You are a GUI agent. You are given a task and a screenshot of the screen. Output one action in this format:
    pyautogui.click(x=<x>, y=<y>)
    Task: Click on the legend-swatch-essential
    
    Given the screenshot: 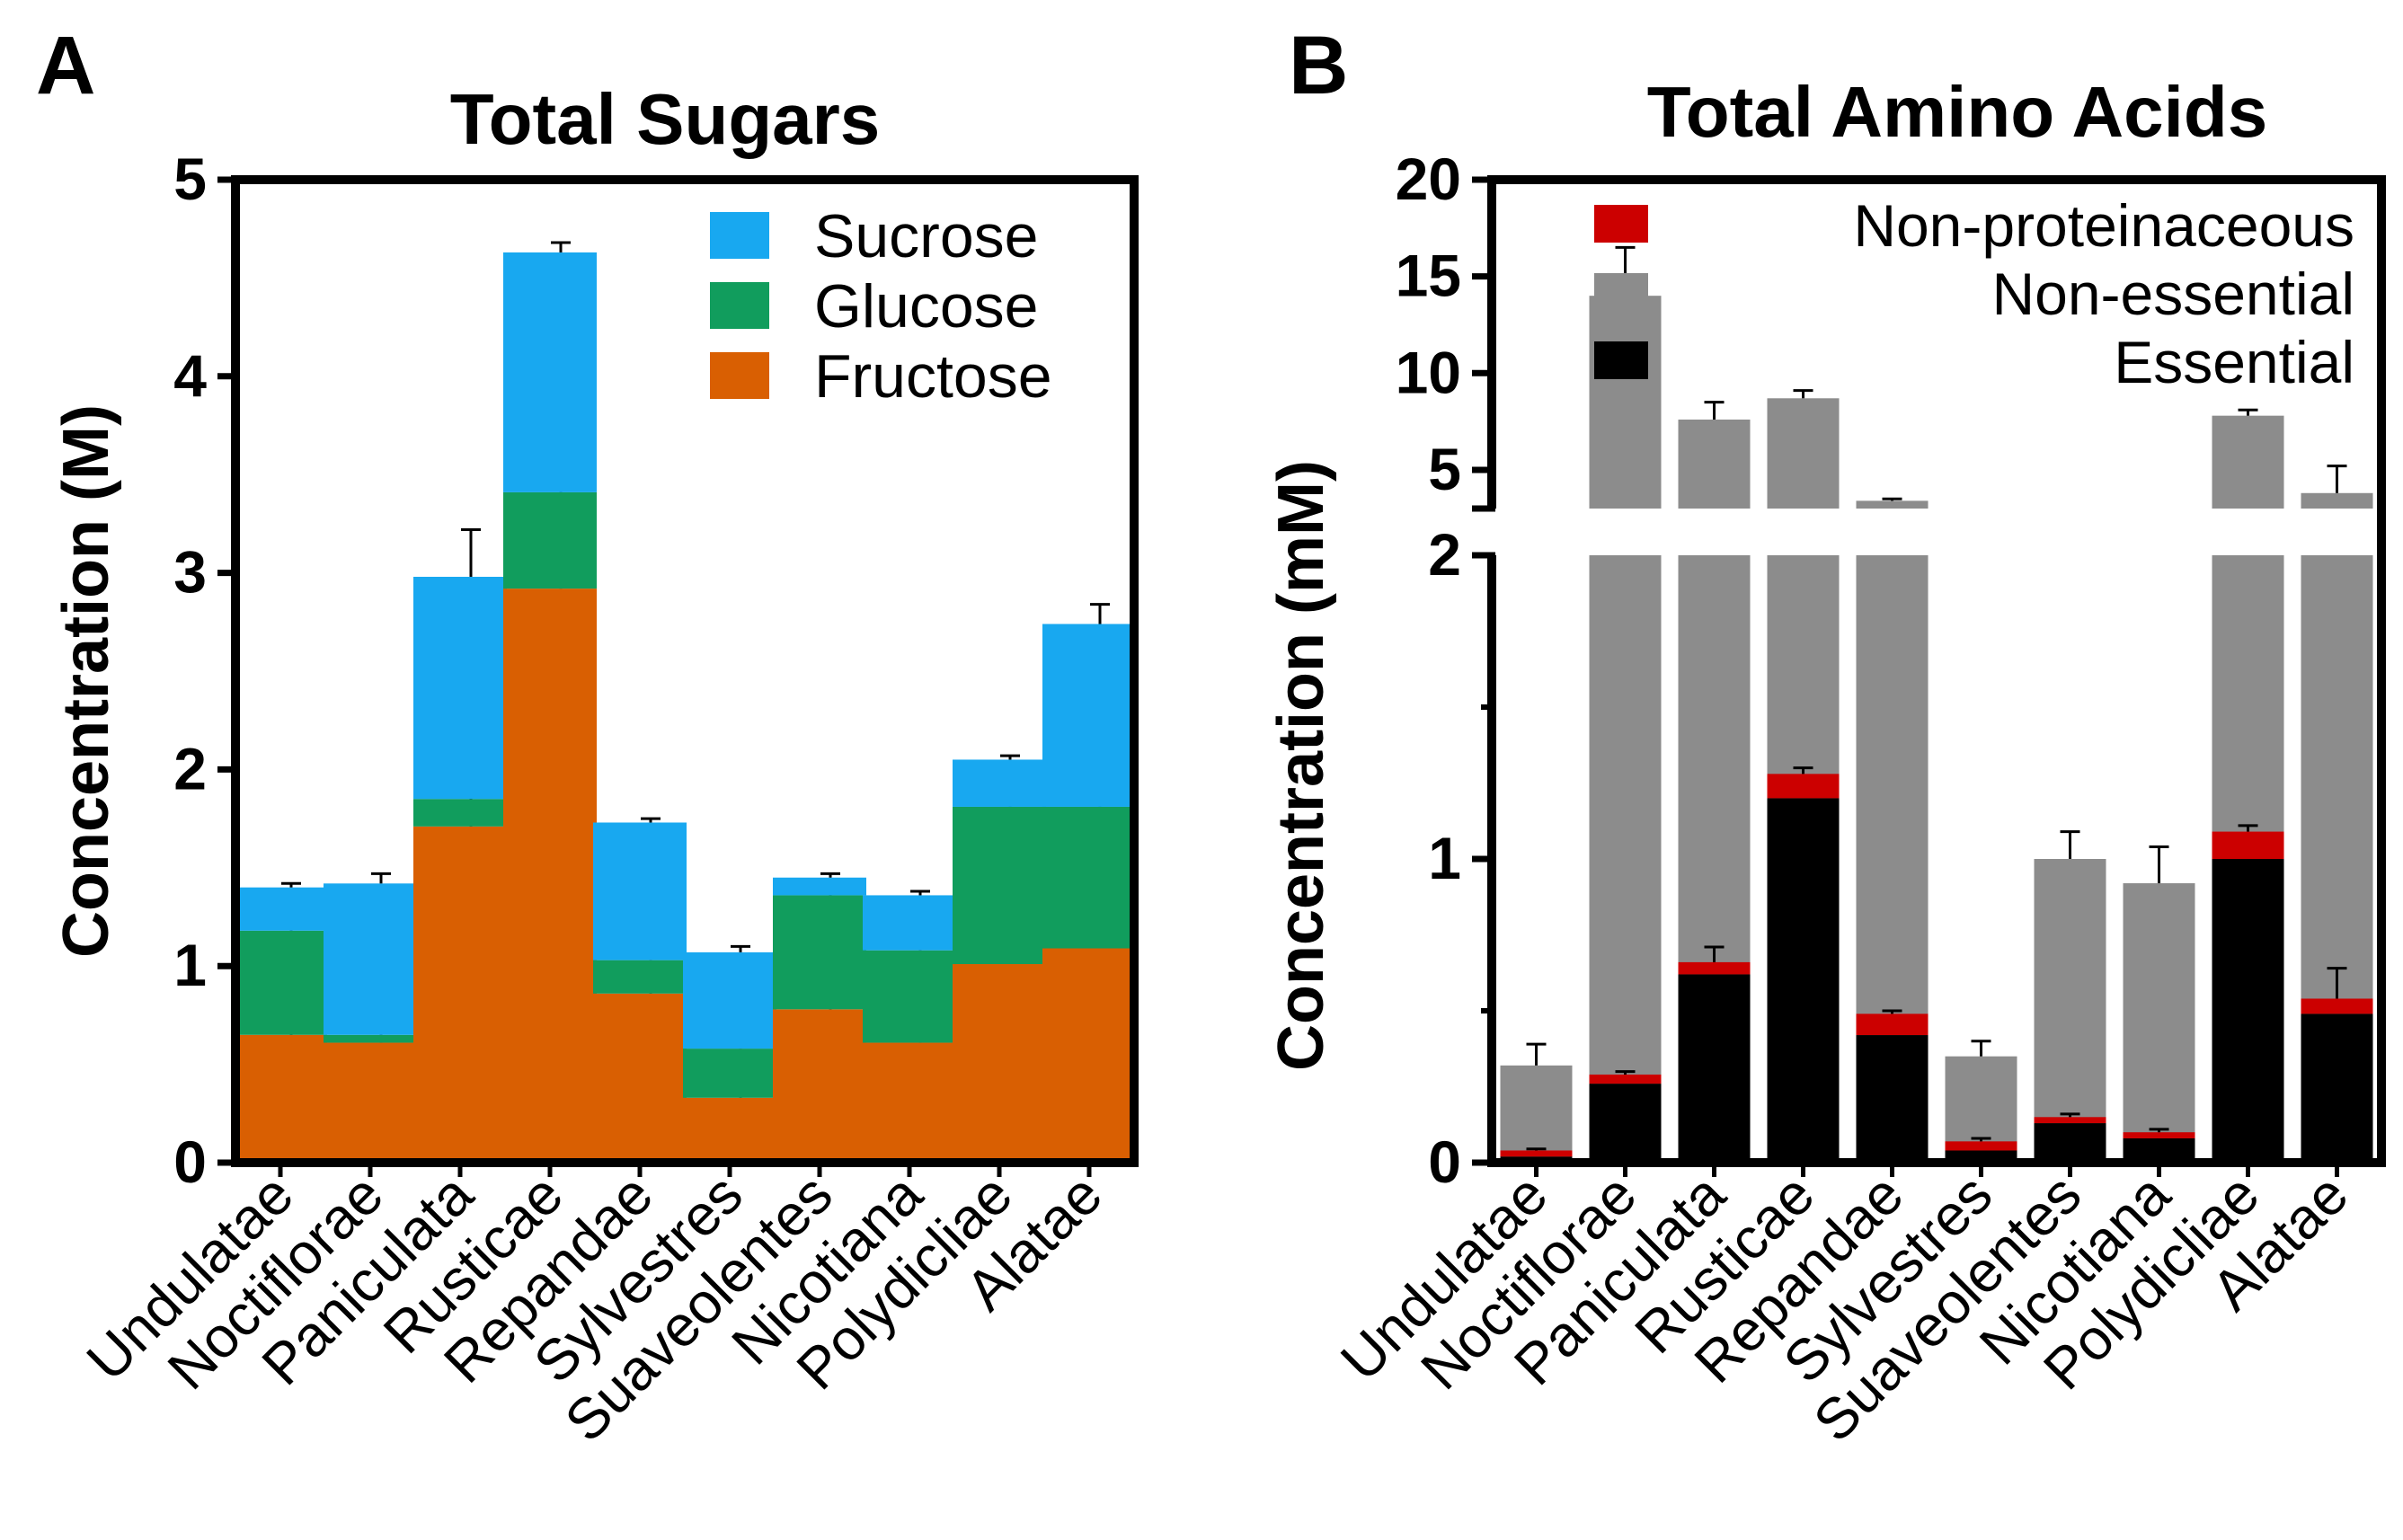 What is the action you would take?
    pyautogui.click(x=1621, y=360)
    